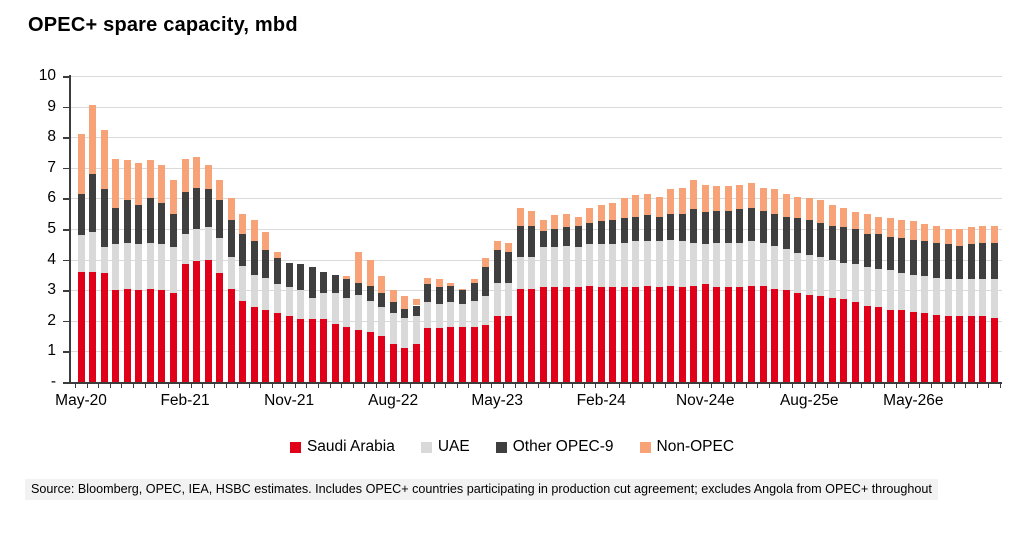  Describe the element at coordinates (51, 320) in the screenshot. I see `y-axis-label: 2` at that location.